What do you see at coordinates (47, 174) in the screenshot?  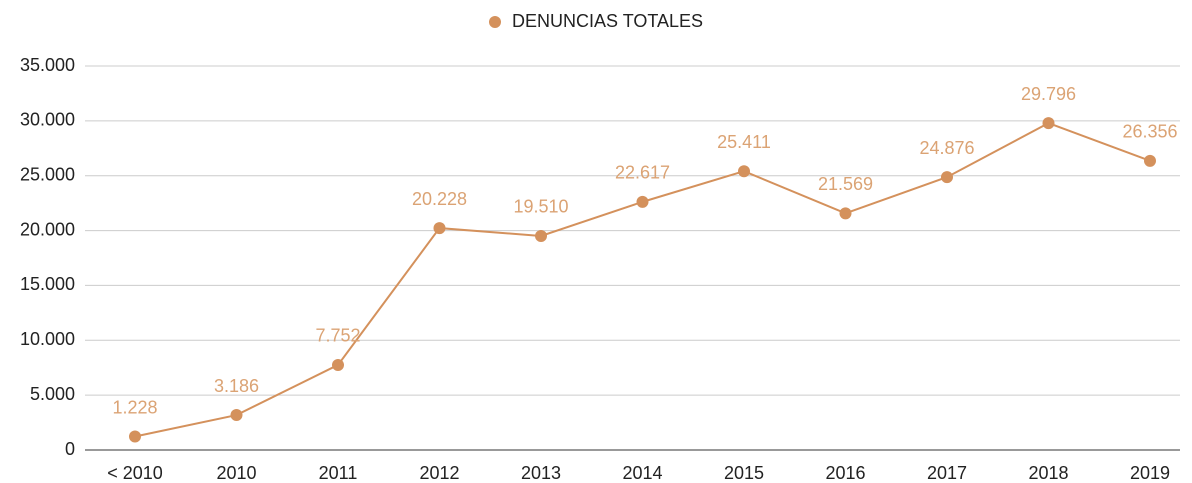 I see `y-tick-label: 25.000` at bounding box center [47, 174].